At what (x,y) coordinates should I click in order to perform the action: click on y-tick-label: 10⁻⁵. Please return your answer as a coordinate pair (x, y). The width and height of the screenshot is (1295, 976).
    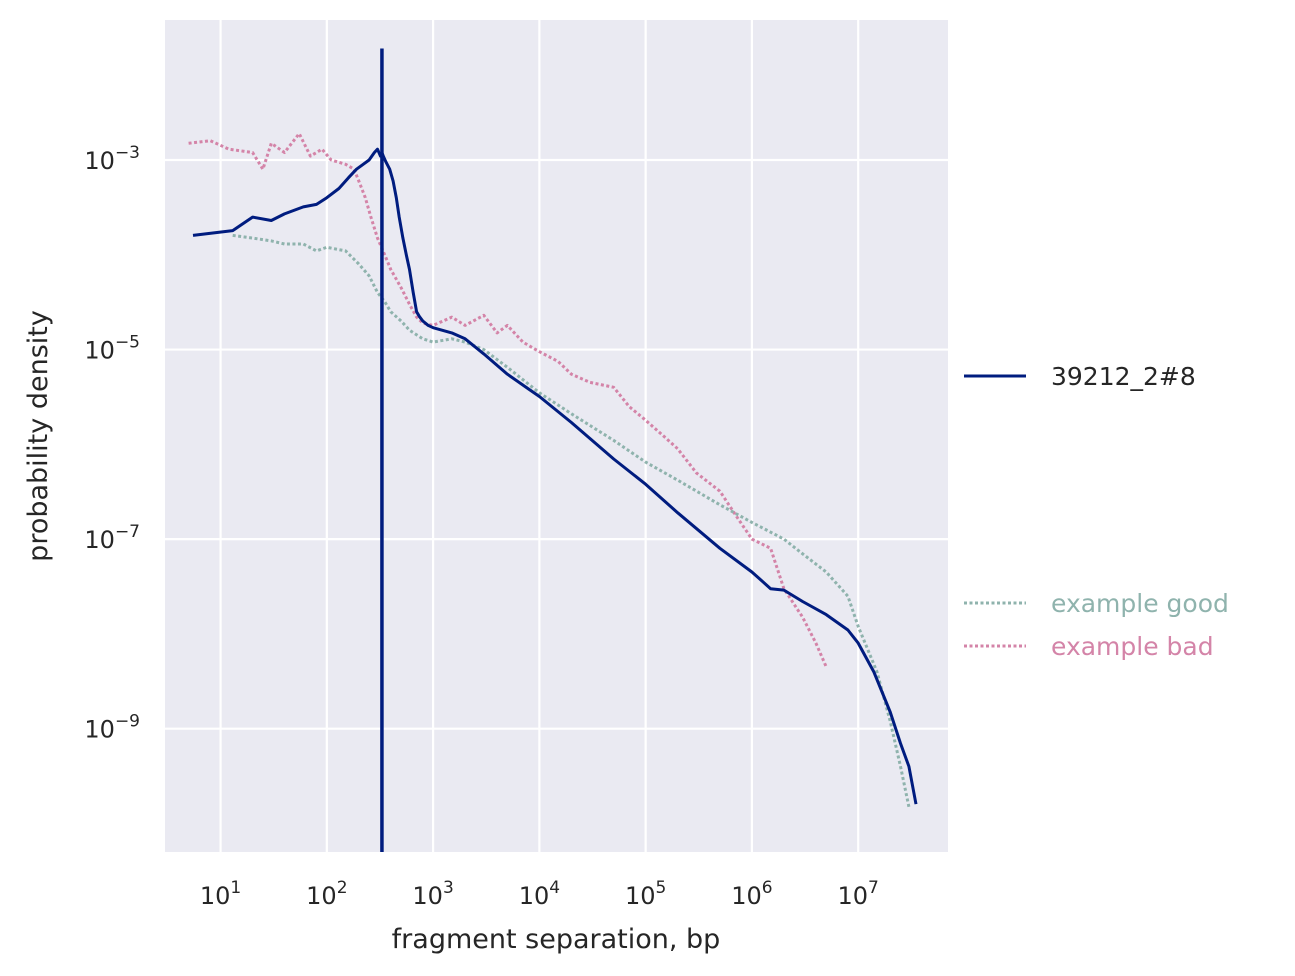
    Looking at the image, I should click on (112, 349).